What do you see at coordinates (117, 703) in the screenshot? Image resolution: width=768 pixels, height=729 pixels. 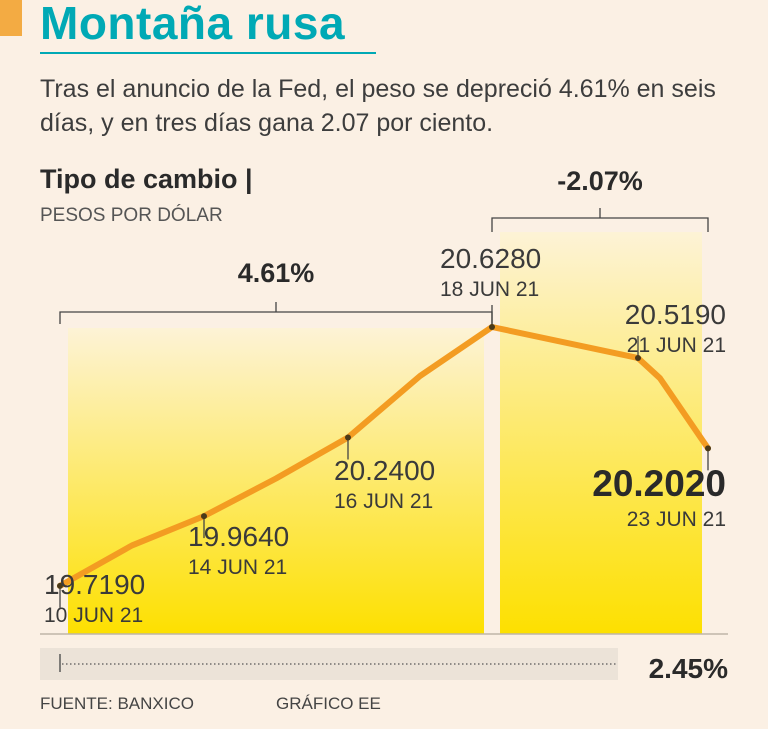 I see `source-note: FUENTE: BANXICO` at bounding box center [117, 703].